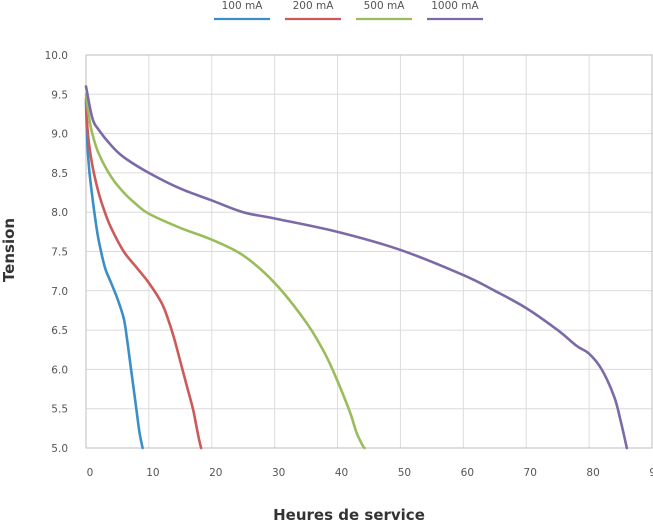  Describe the element at coordinates (370, 473) in the screenshot. I see `x-tick-labels: 0 10 20 30 40 50 60 70 80 90` at that location.